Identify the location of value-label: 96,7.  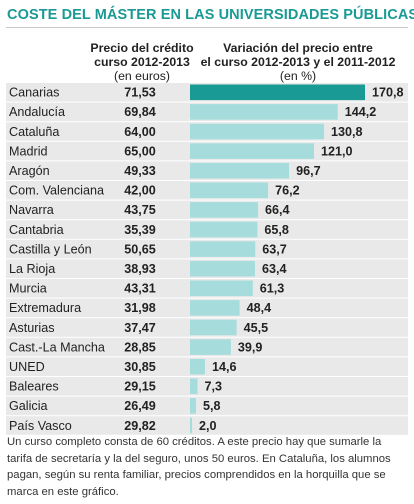
(308, 171).